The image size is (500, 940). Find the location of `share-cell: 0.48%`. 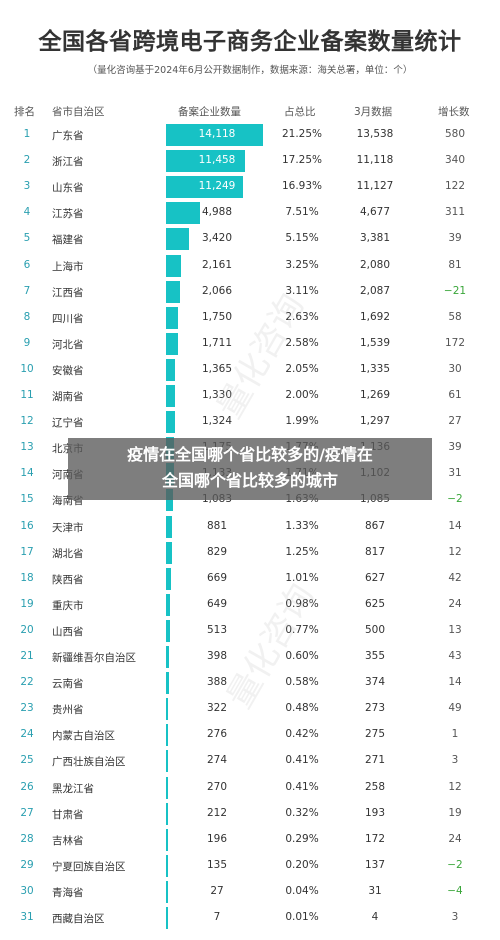

share-cell: 0.48% is located at coordinates (302, 708).